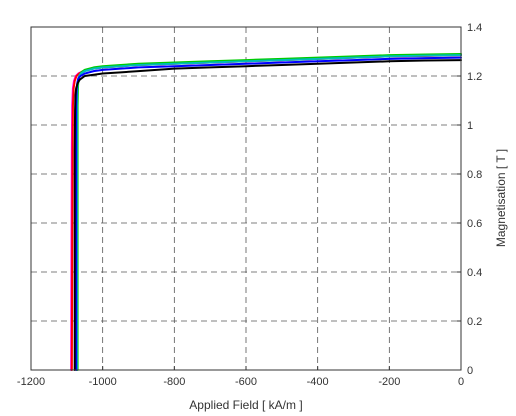  What do you see at coordinates (174, 382) in the screenshot?
I see `x-tick-label: -800` at bounding box center [174, 382].